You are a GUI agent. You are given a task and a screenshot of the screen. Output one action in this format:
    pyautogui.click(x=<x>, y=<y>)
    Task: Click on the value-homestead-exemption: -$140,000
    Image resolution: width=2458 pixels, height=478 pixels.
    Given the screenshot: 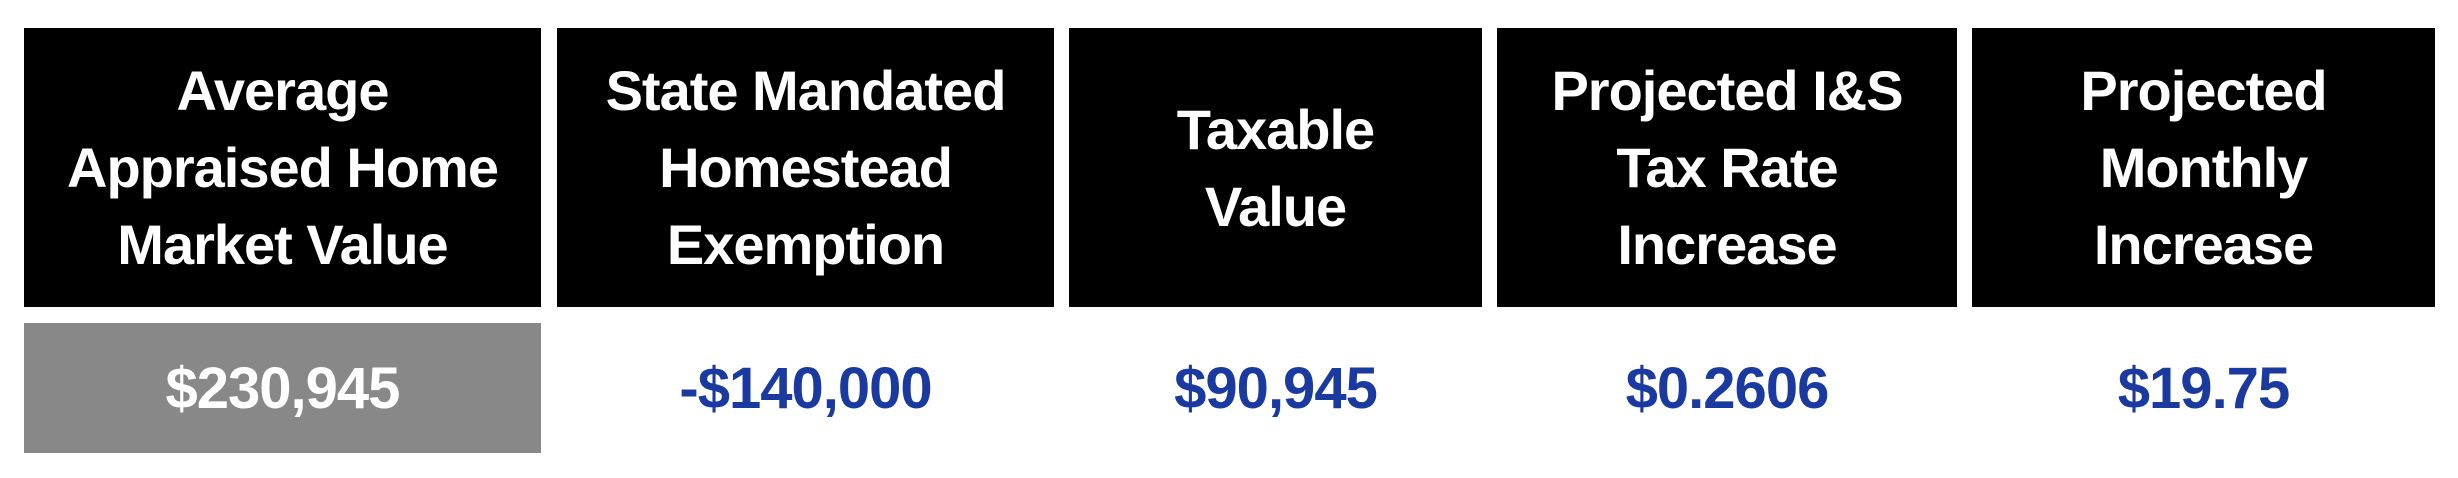 What is the action you would take?
    pyautogui.click(x=805, y=388)
    